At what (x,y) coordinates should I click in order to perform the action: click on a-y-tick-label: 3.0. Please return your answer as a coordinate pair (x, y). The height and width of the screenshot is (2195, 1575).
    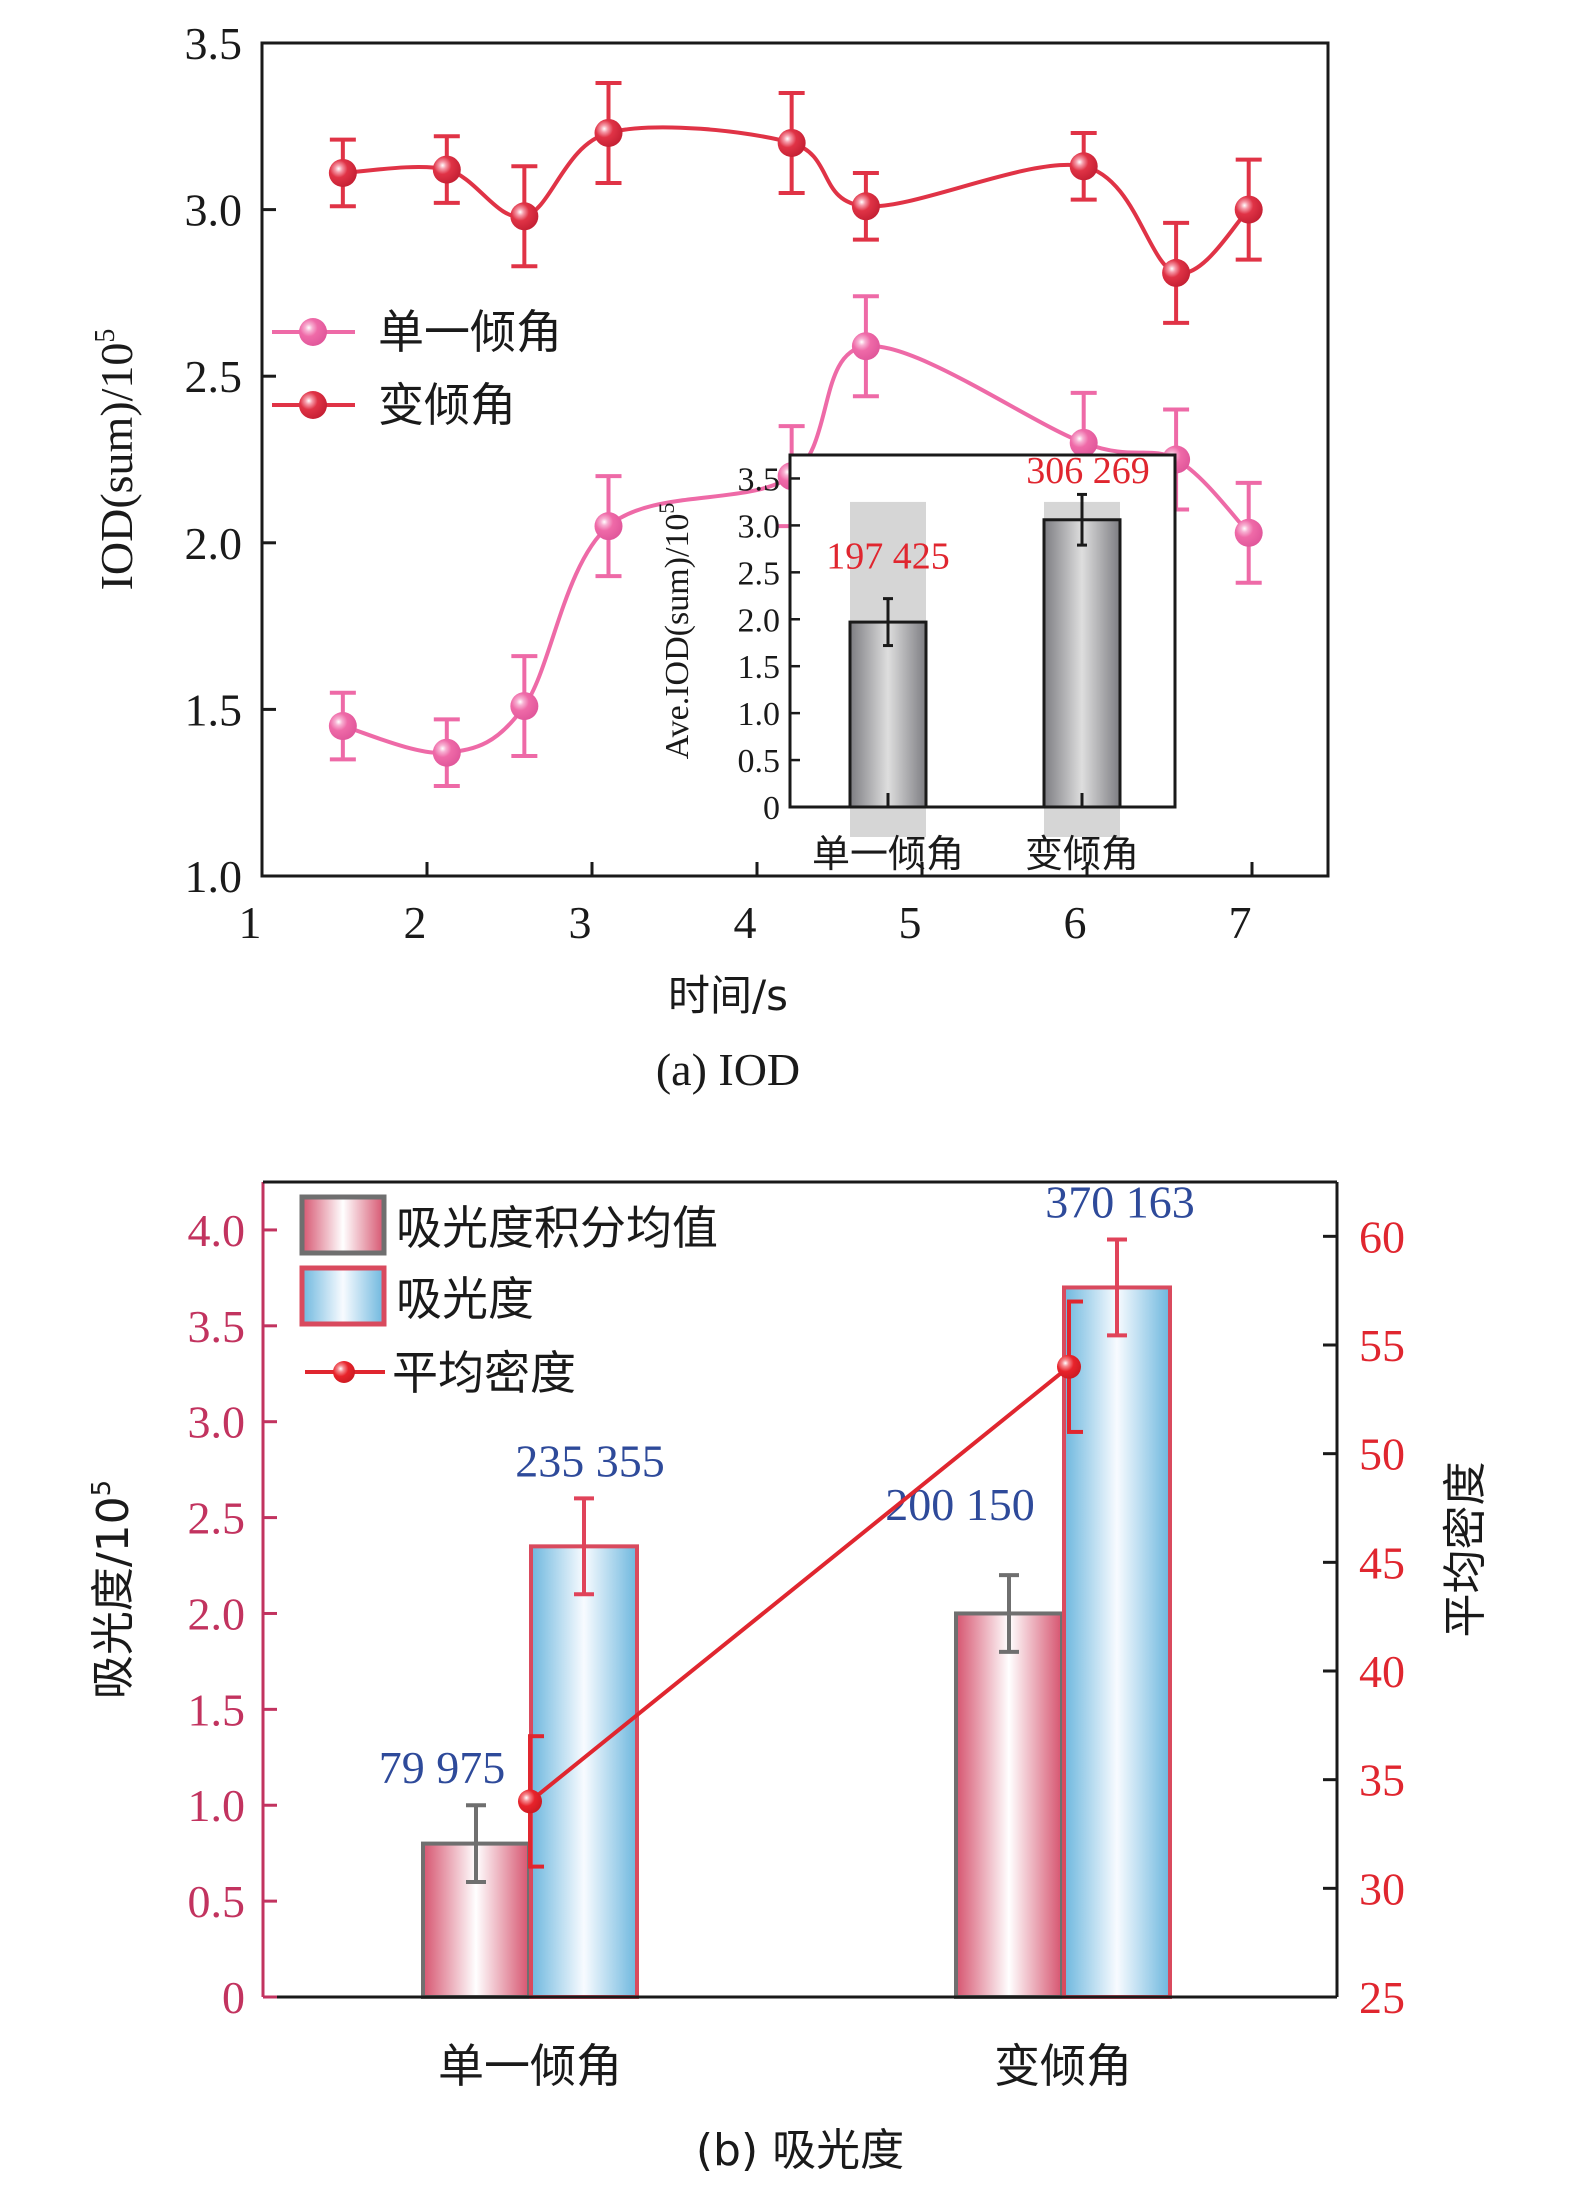
    Looking at the image, I should click on (214, 210).